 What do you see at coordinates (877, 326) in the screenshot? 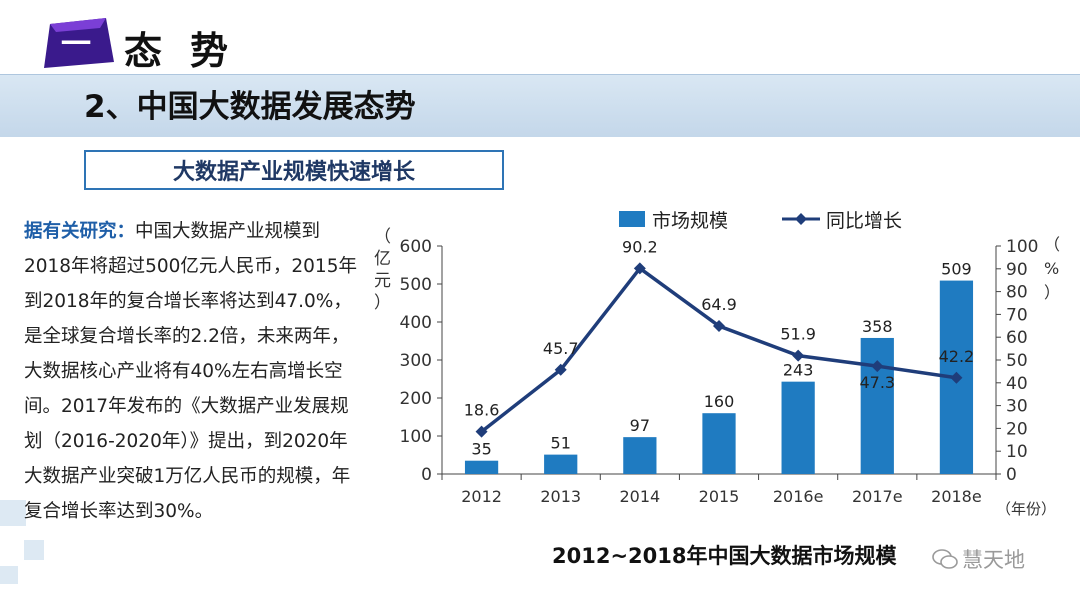
I see `bar-value-label: 358` at bounding box center [877, 326].